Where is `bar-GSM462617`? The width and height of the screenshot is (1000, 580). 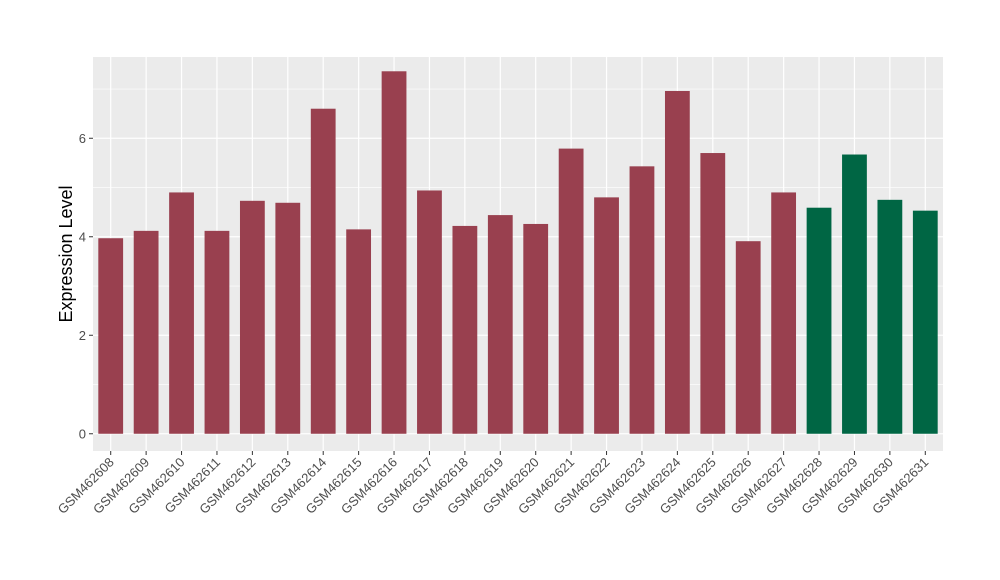
bar-GSM462617 is located at coordinates (429, 312).